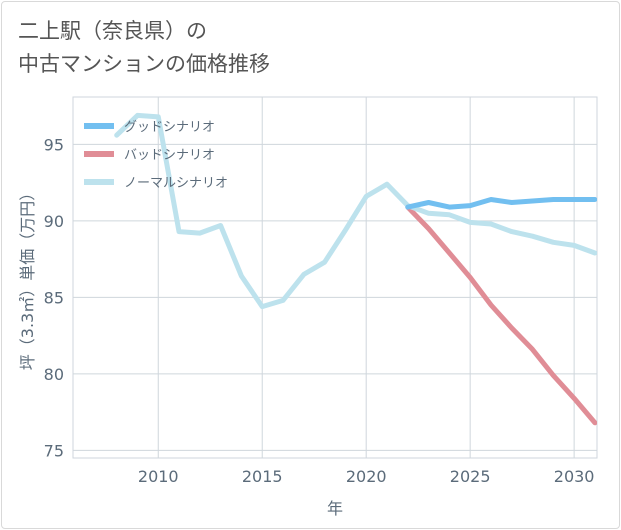  What do you see at coordinates (366, 476) in the screenshot?
I see `x-tick-label: 2020` at bounding box center [366, 476].